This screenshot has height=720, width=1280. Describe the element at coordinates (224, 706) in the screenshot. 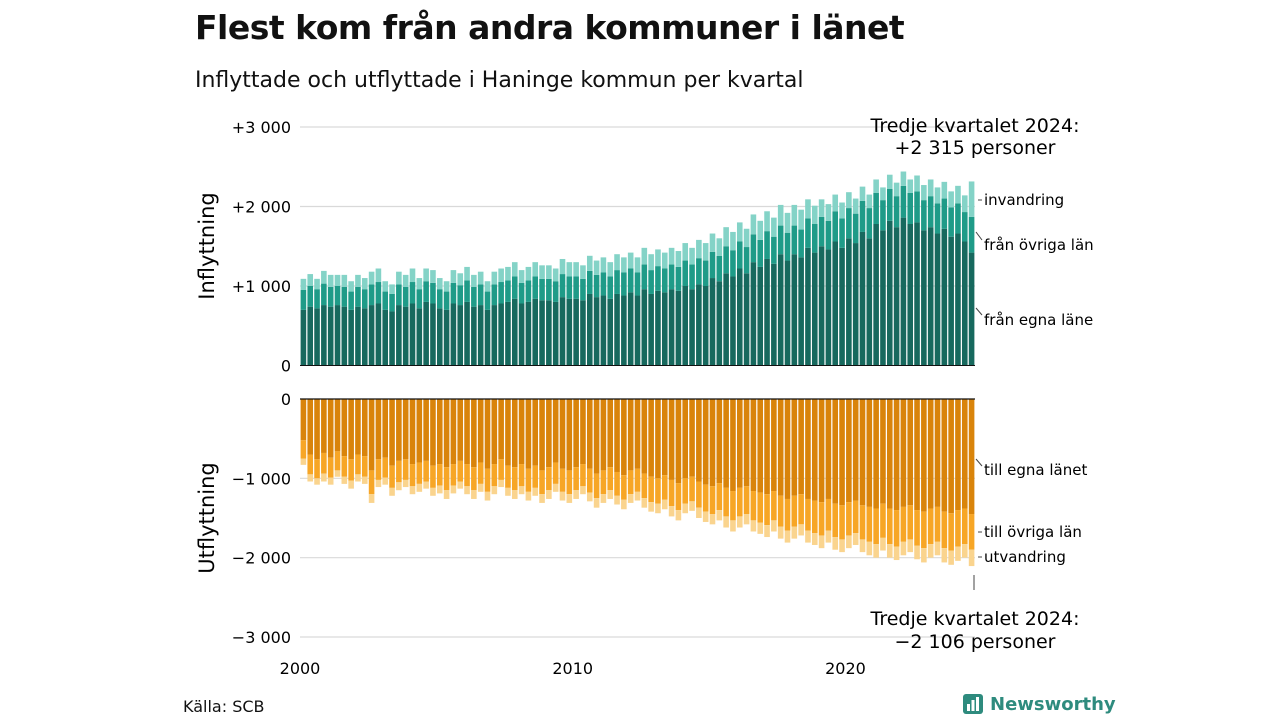

I see `source-note: Källa: SCB` at that location.